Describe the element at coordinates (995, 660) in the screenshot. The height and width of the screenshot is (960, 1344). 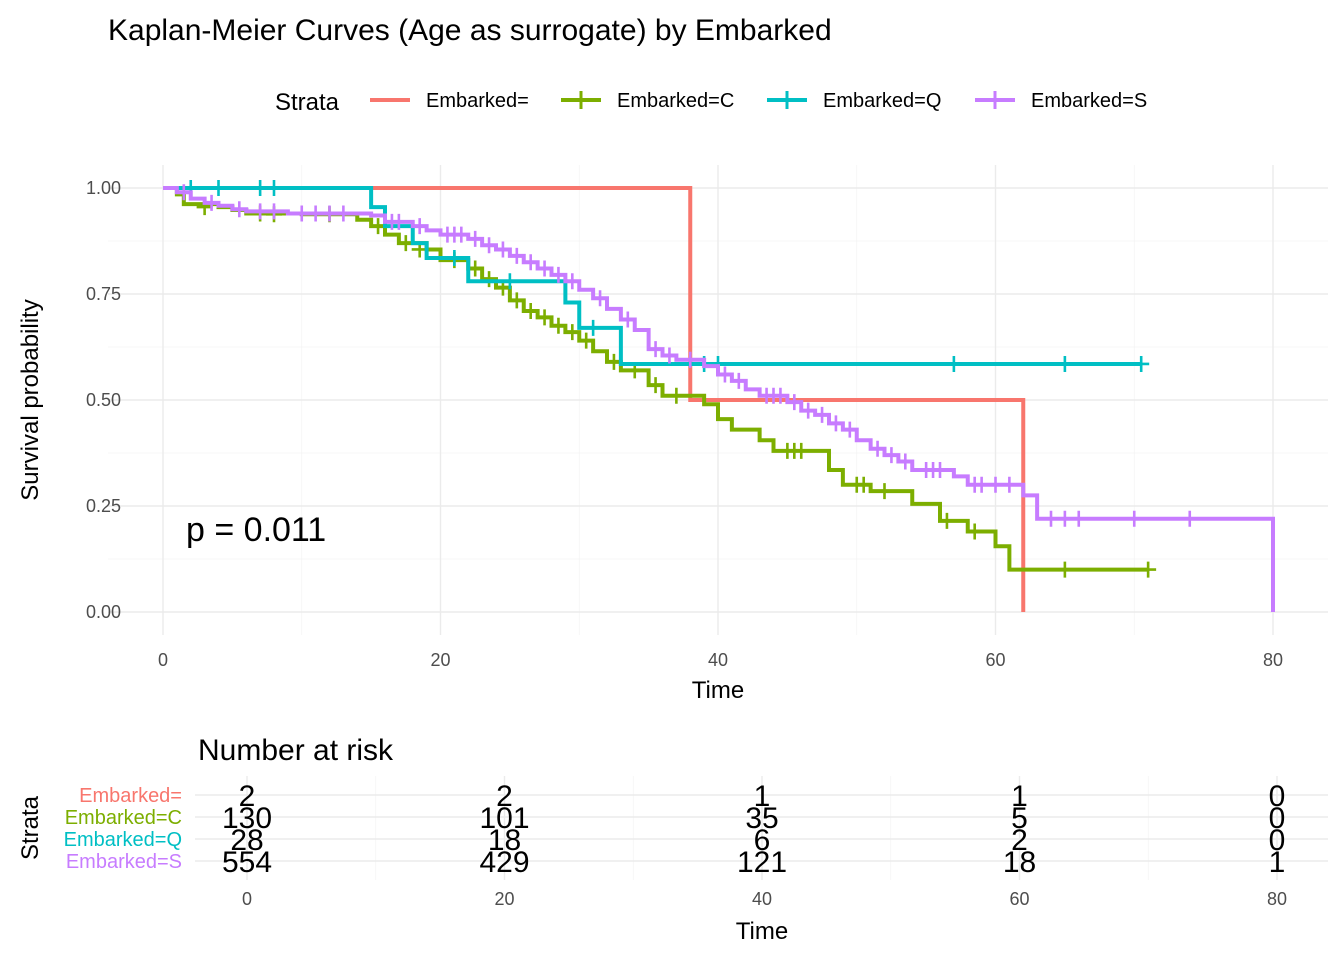
I see `x-tick-label: 60` at that location.